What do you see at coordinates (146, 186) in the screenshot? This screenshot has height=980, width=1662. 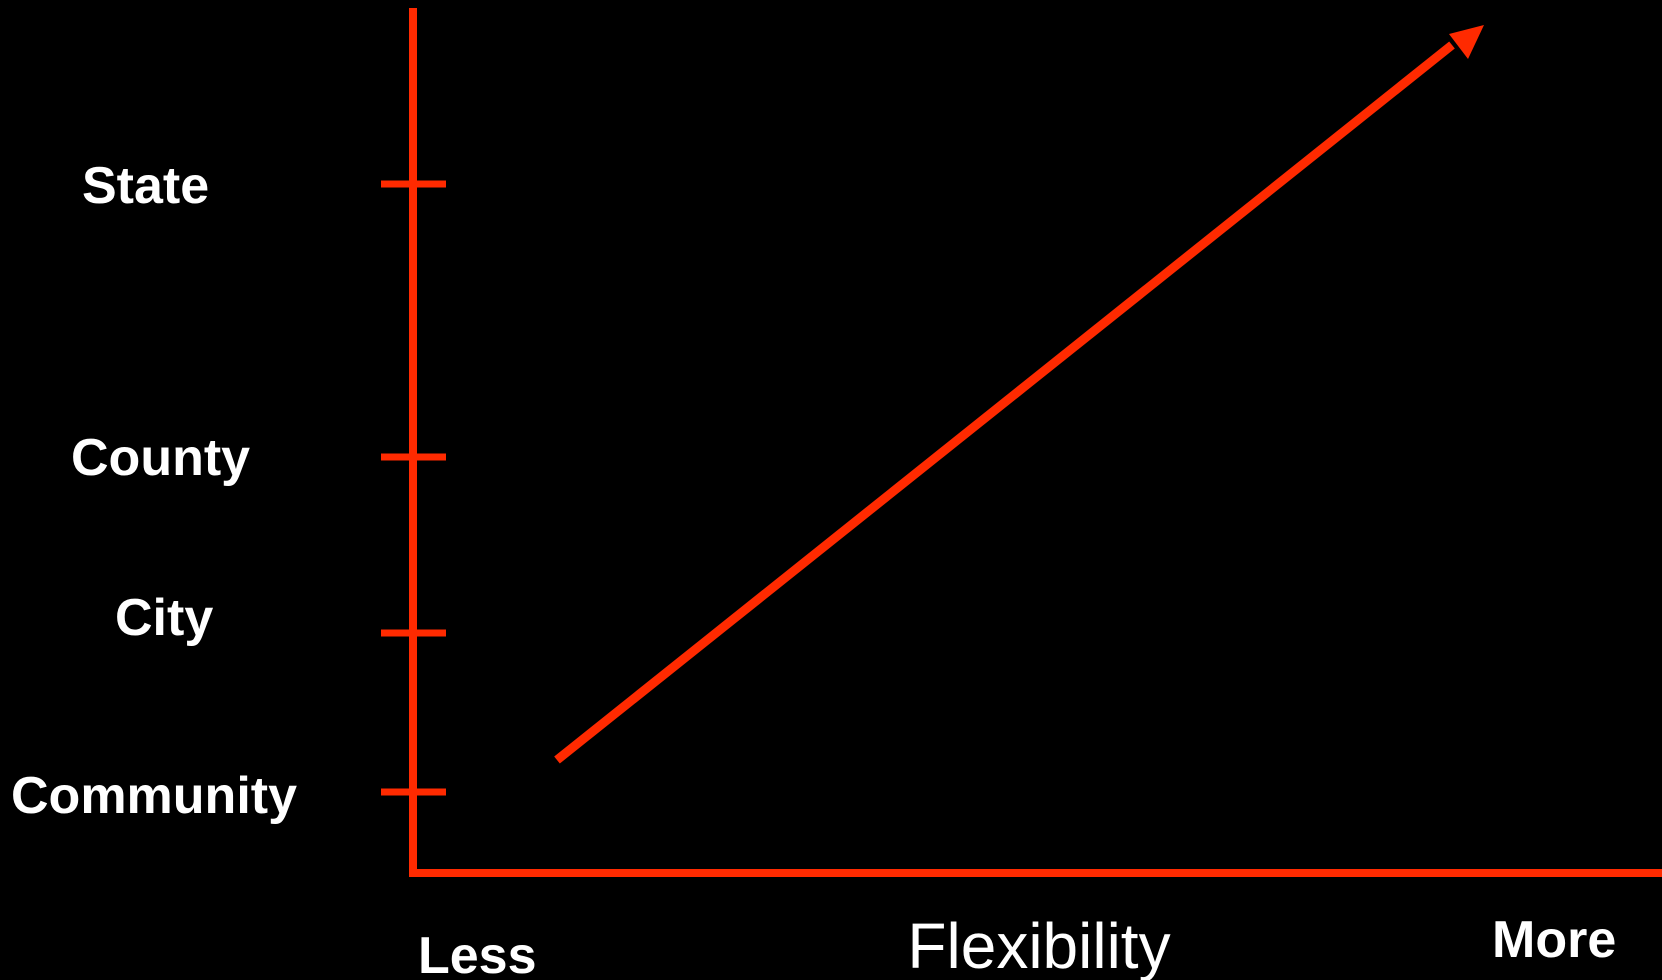 I see `level-label-state: State` at bounding box center [146, 186].